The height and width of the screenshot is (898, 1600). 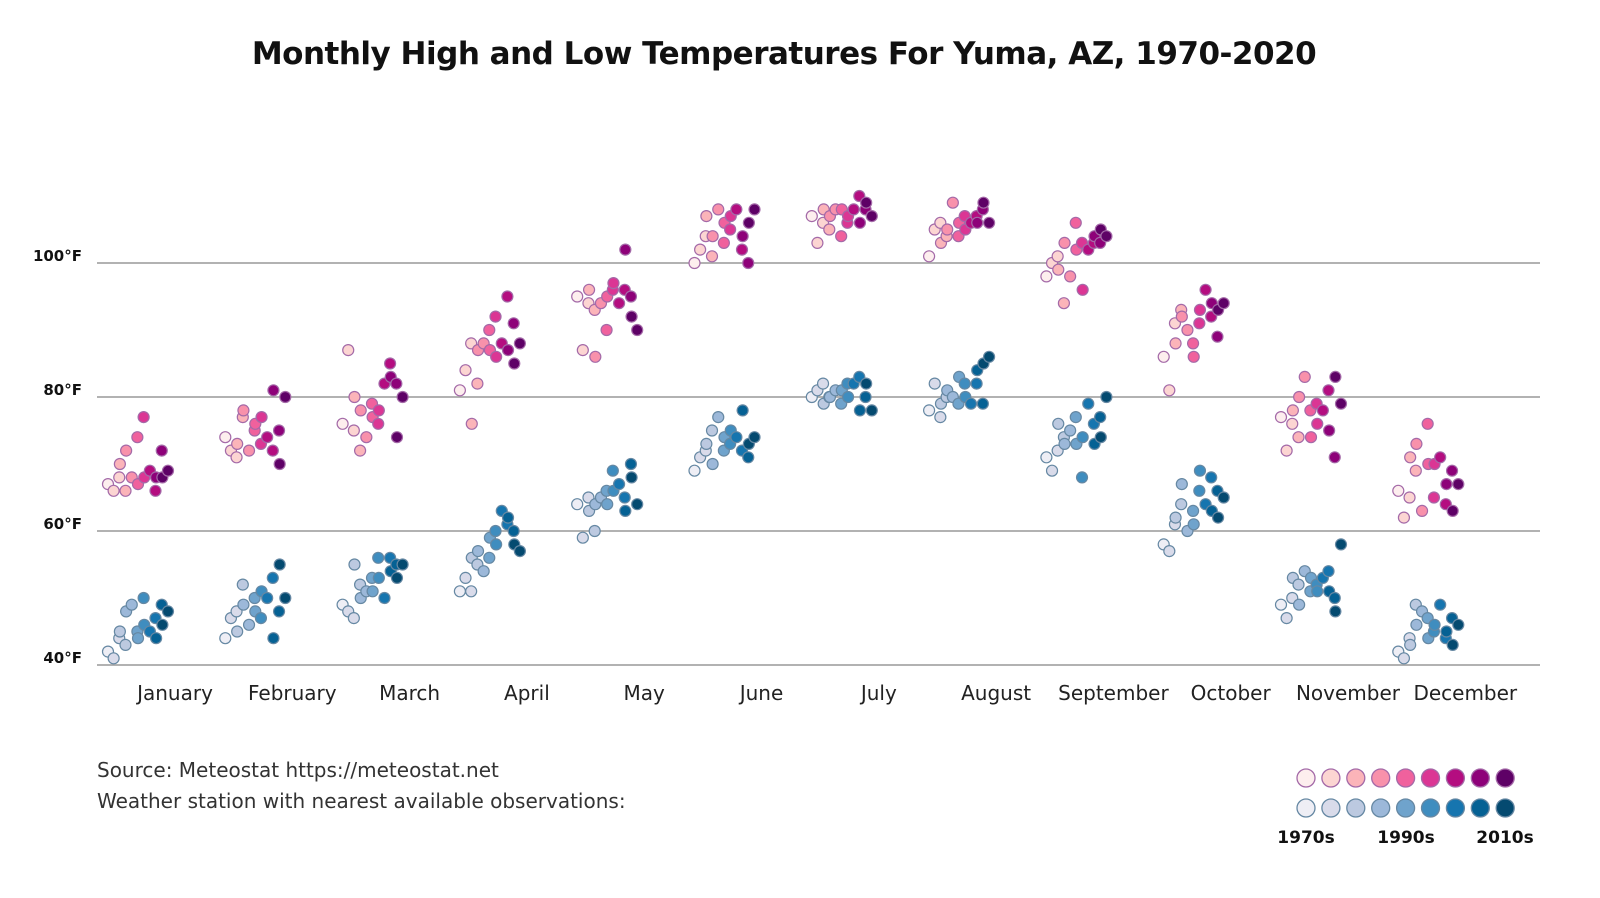 What do you see at coordinates (1348, 693) in the screenshot?
I see `month-label: November` at bounding box center [1348, 693].